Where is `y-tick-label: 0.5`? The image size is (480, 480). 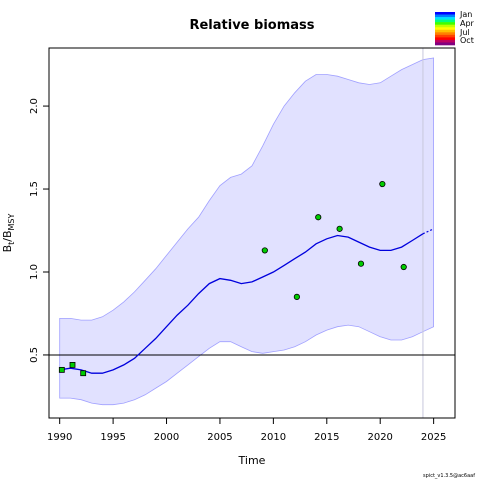
y-tick-label: 0.5 is located at coordinates (34, 355).